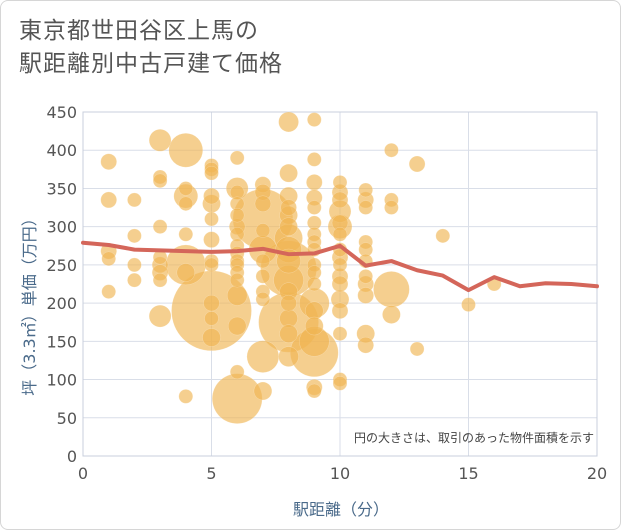 The width and height of the screenshot is (621, 530). What do you see at coordinates (211, 473) in the screenshot?
I see `x-tick-label: 5` at bounding box center [211, 473].